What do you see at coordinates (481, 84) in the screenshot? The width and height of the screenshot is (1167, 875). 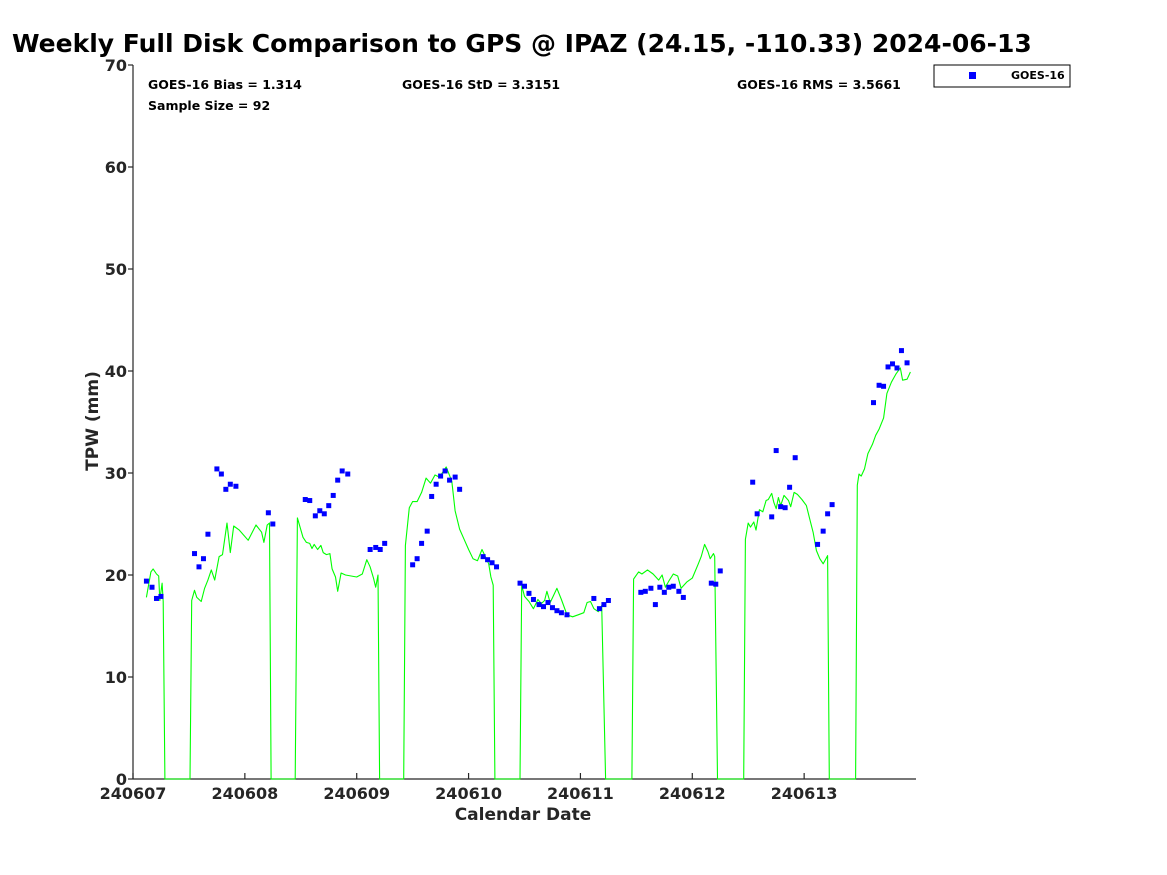 I see `stat-std: GOES-16 StD = 3.3151` at bounding box center [481, 84].